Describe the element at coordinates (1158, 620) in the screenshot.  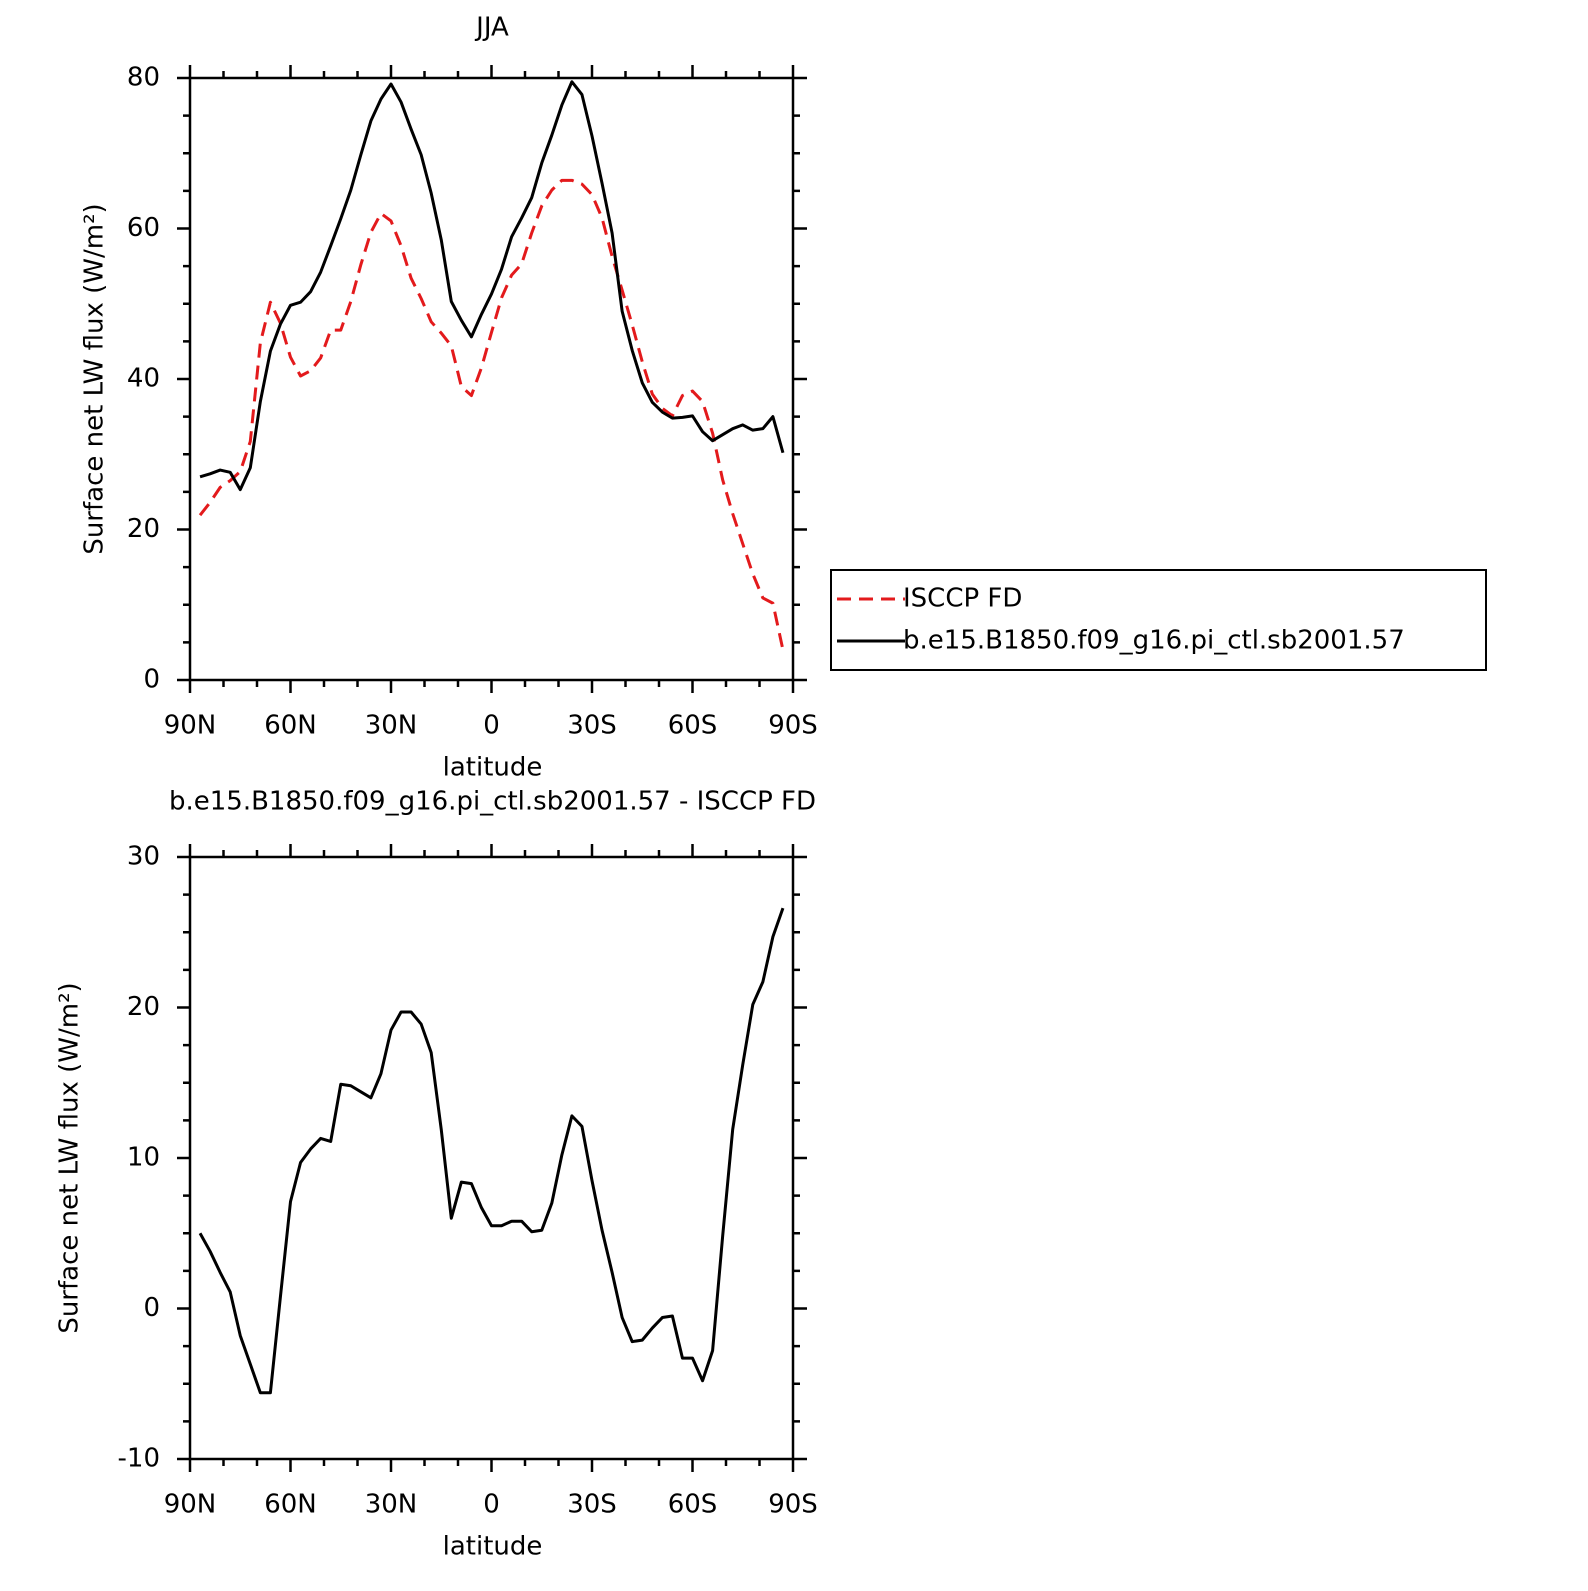
I see `legend-box` at that location.